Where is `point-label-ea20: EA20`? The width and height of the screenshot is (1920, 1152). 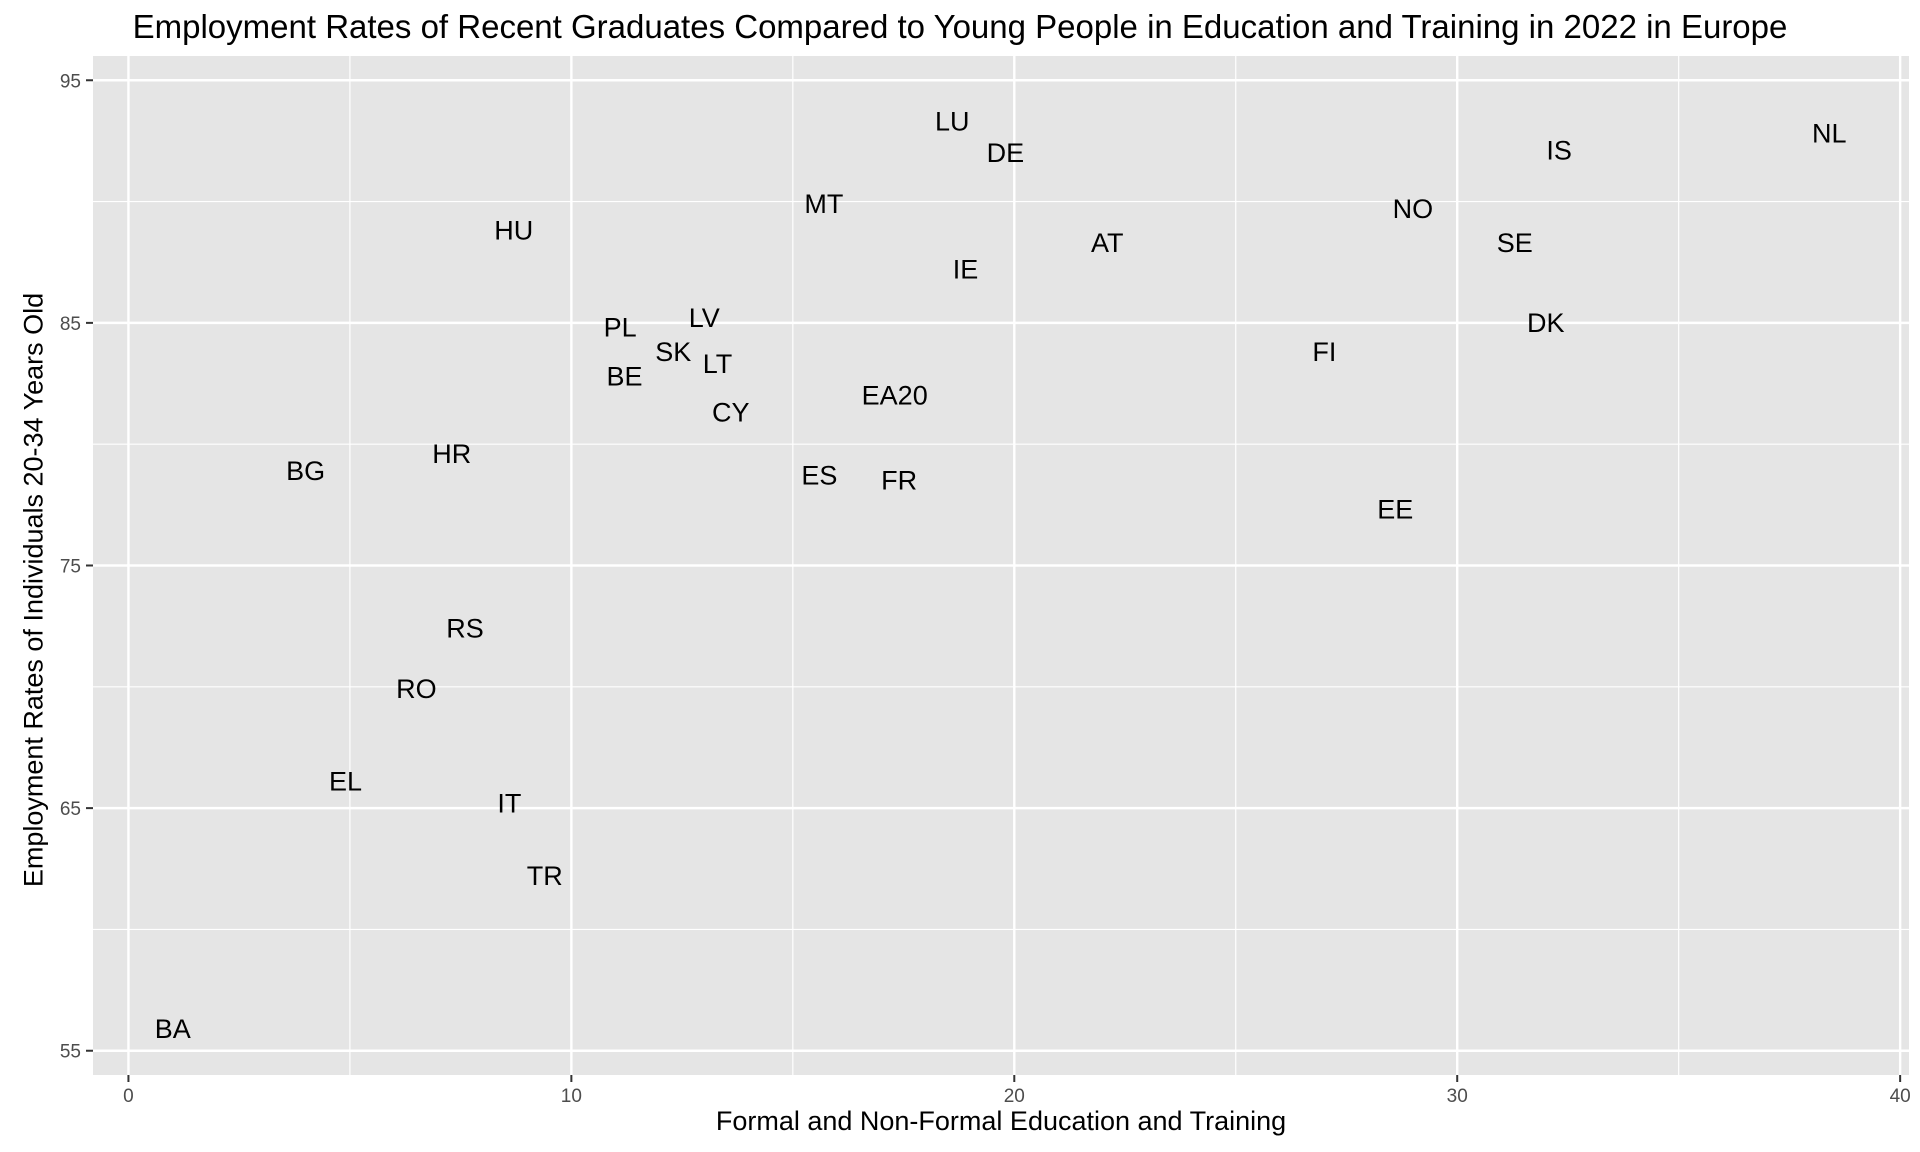 point-label-ea20: EA20 is located at coordinates (895, 396).